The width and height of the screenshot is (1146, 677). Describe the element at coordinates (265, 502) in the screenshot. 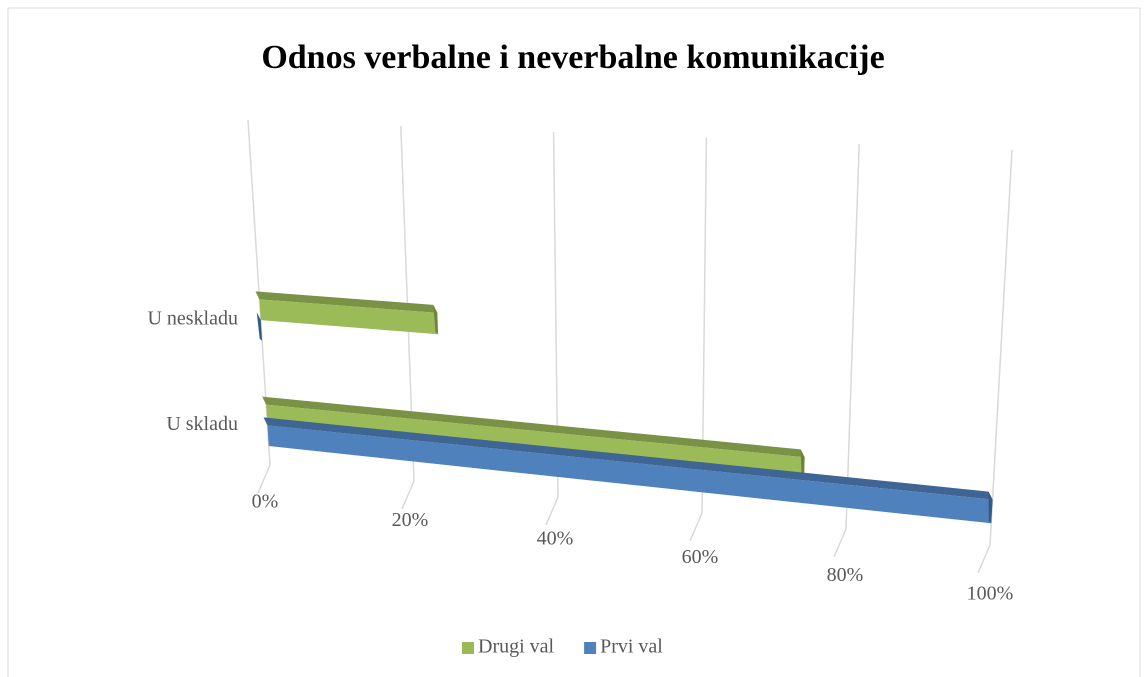

I see `x-tick-label: 0%` at that location.